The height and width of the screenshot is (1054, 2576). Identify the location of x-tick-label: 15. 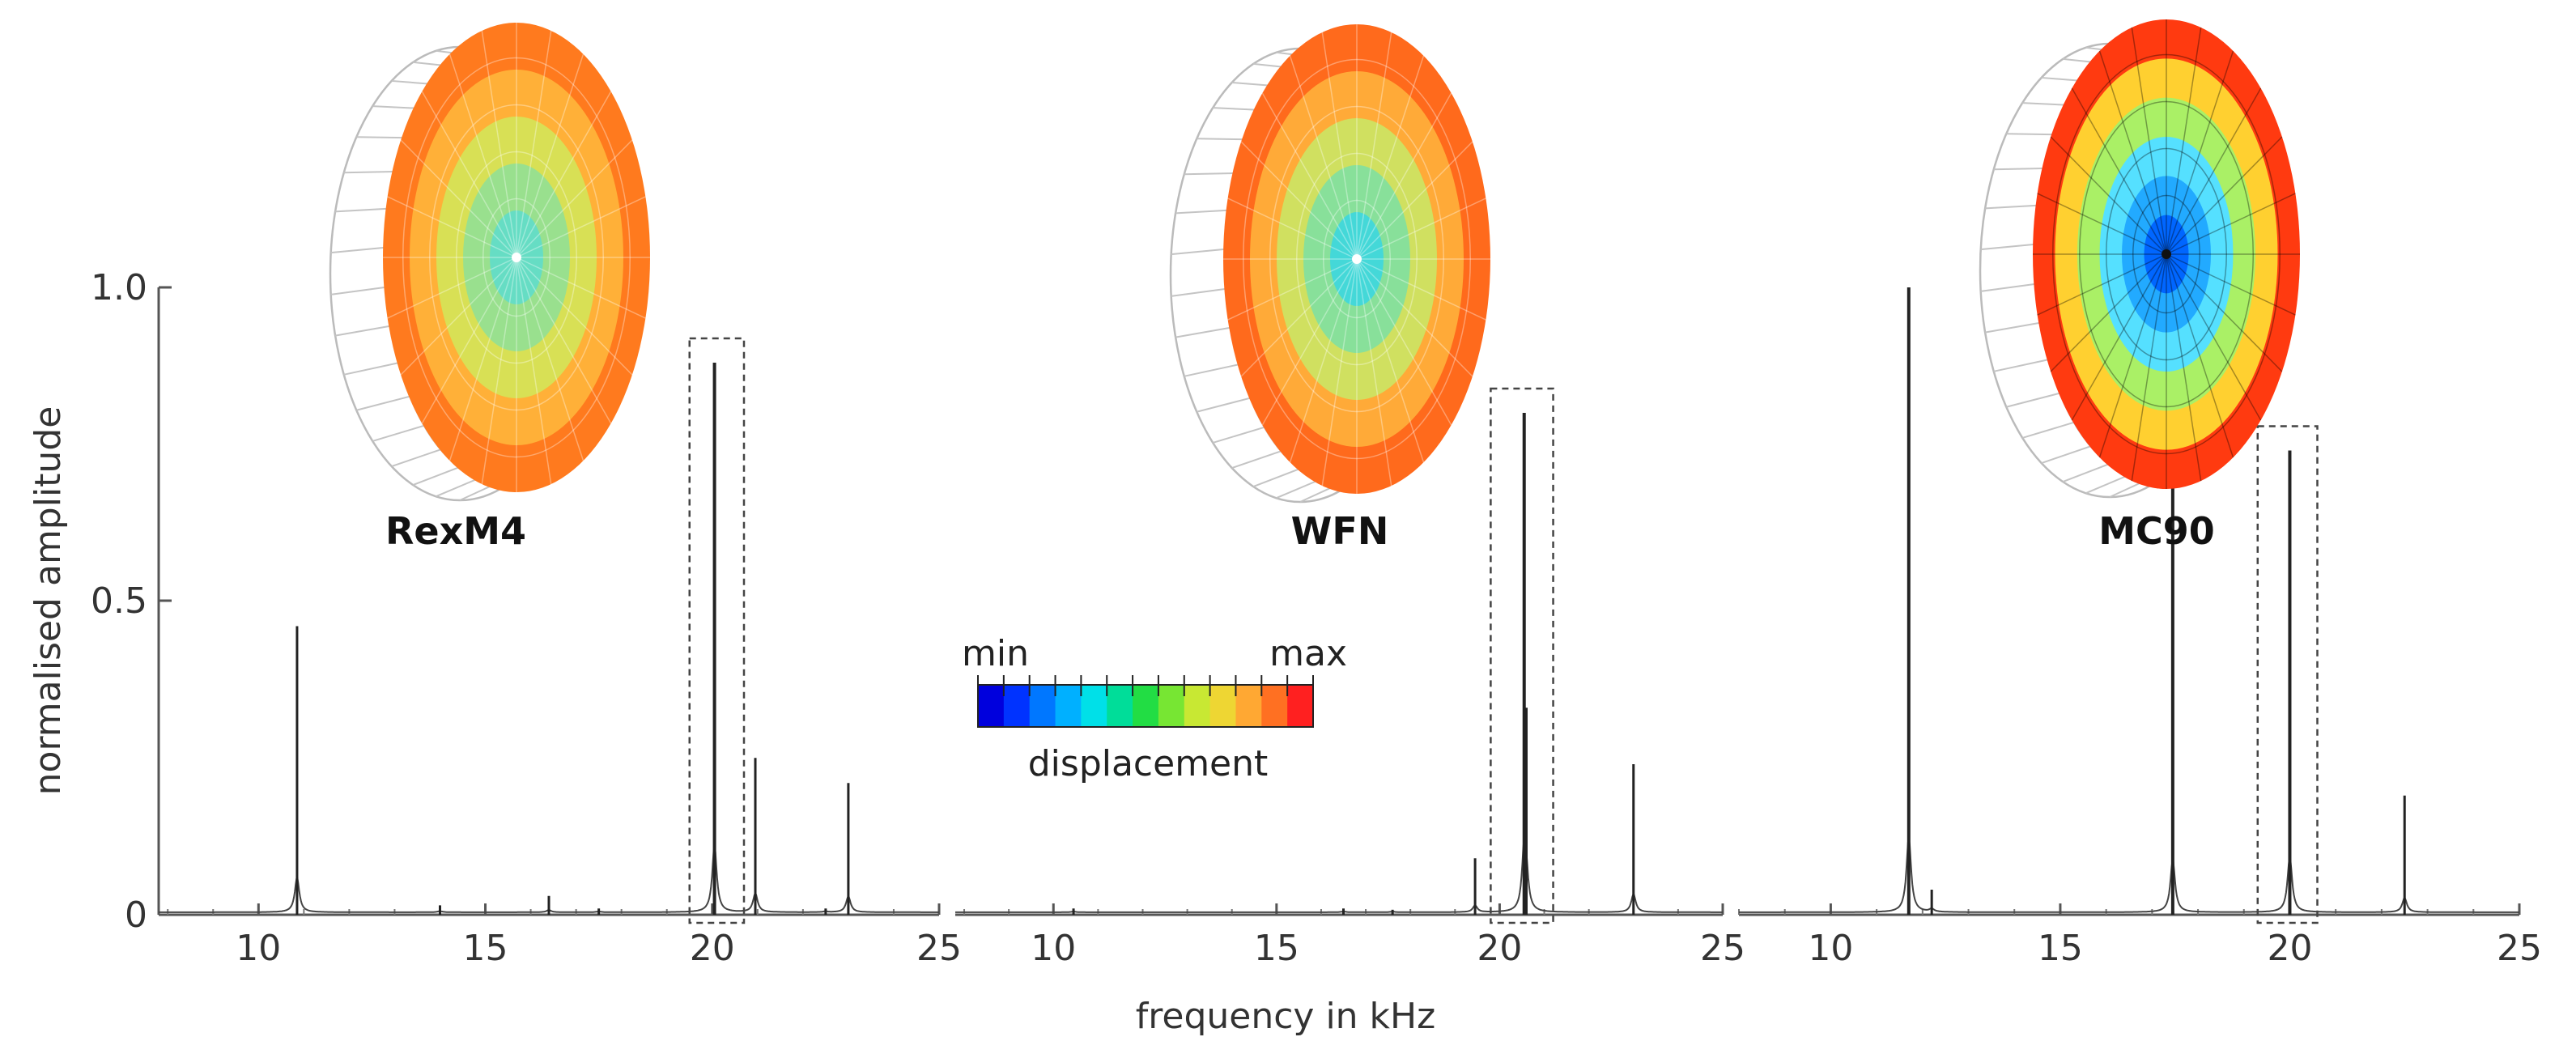
(485, 949).